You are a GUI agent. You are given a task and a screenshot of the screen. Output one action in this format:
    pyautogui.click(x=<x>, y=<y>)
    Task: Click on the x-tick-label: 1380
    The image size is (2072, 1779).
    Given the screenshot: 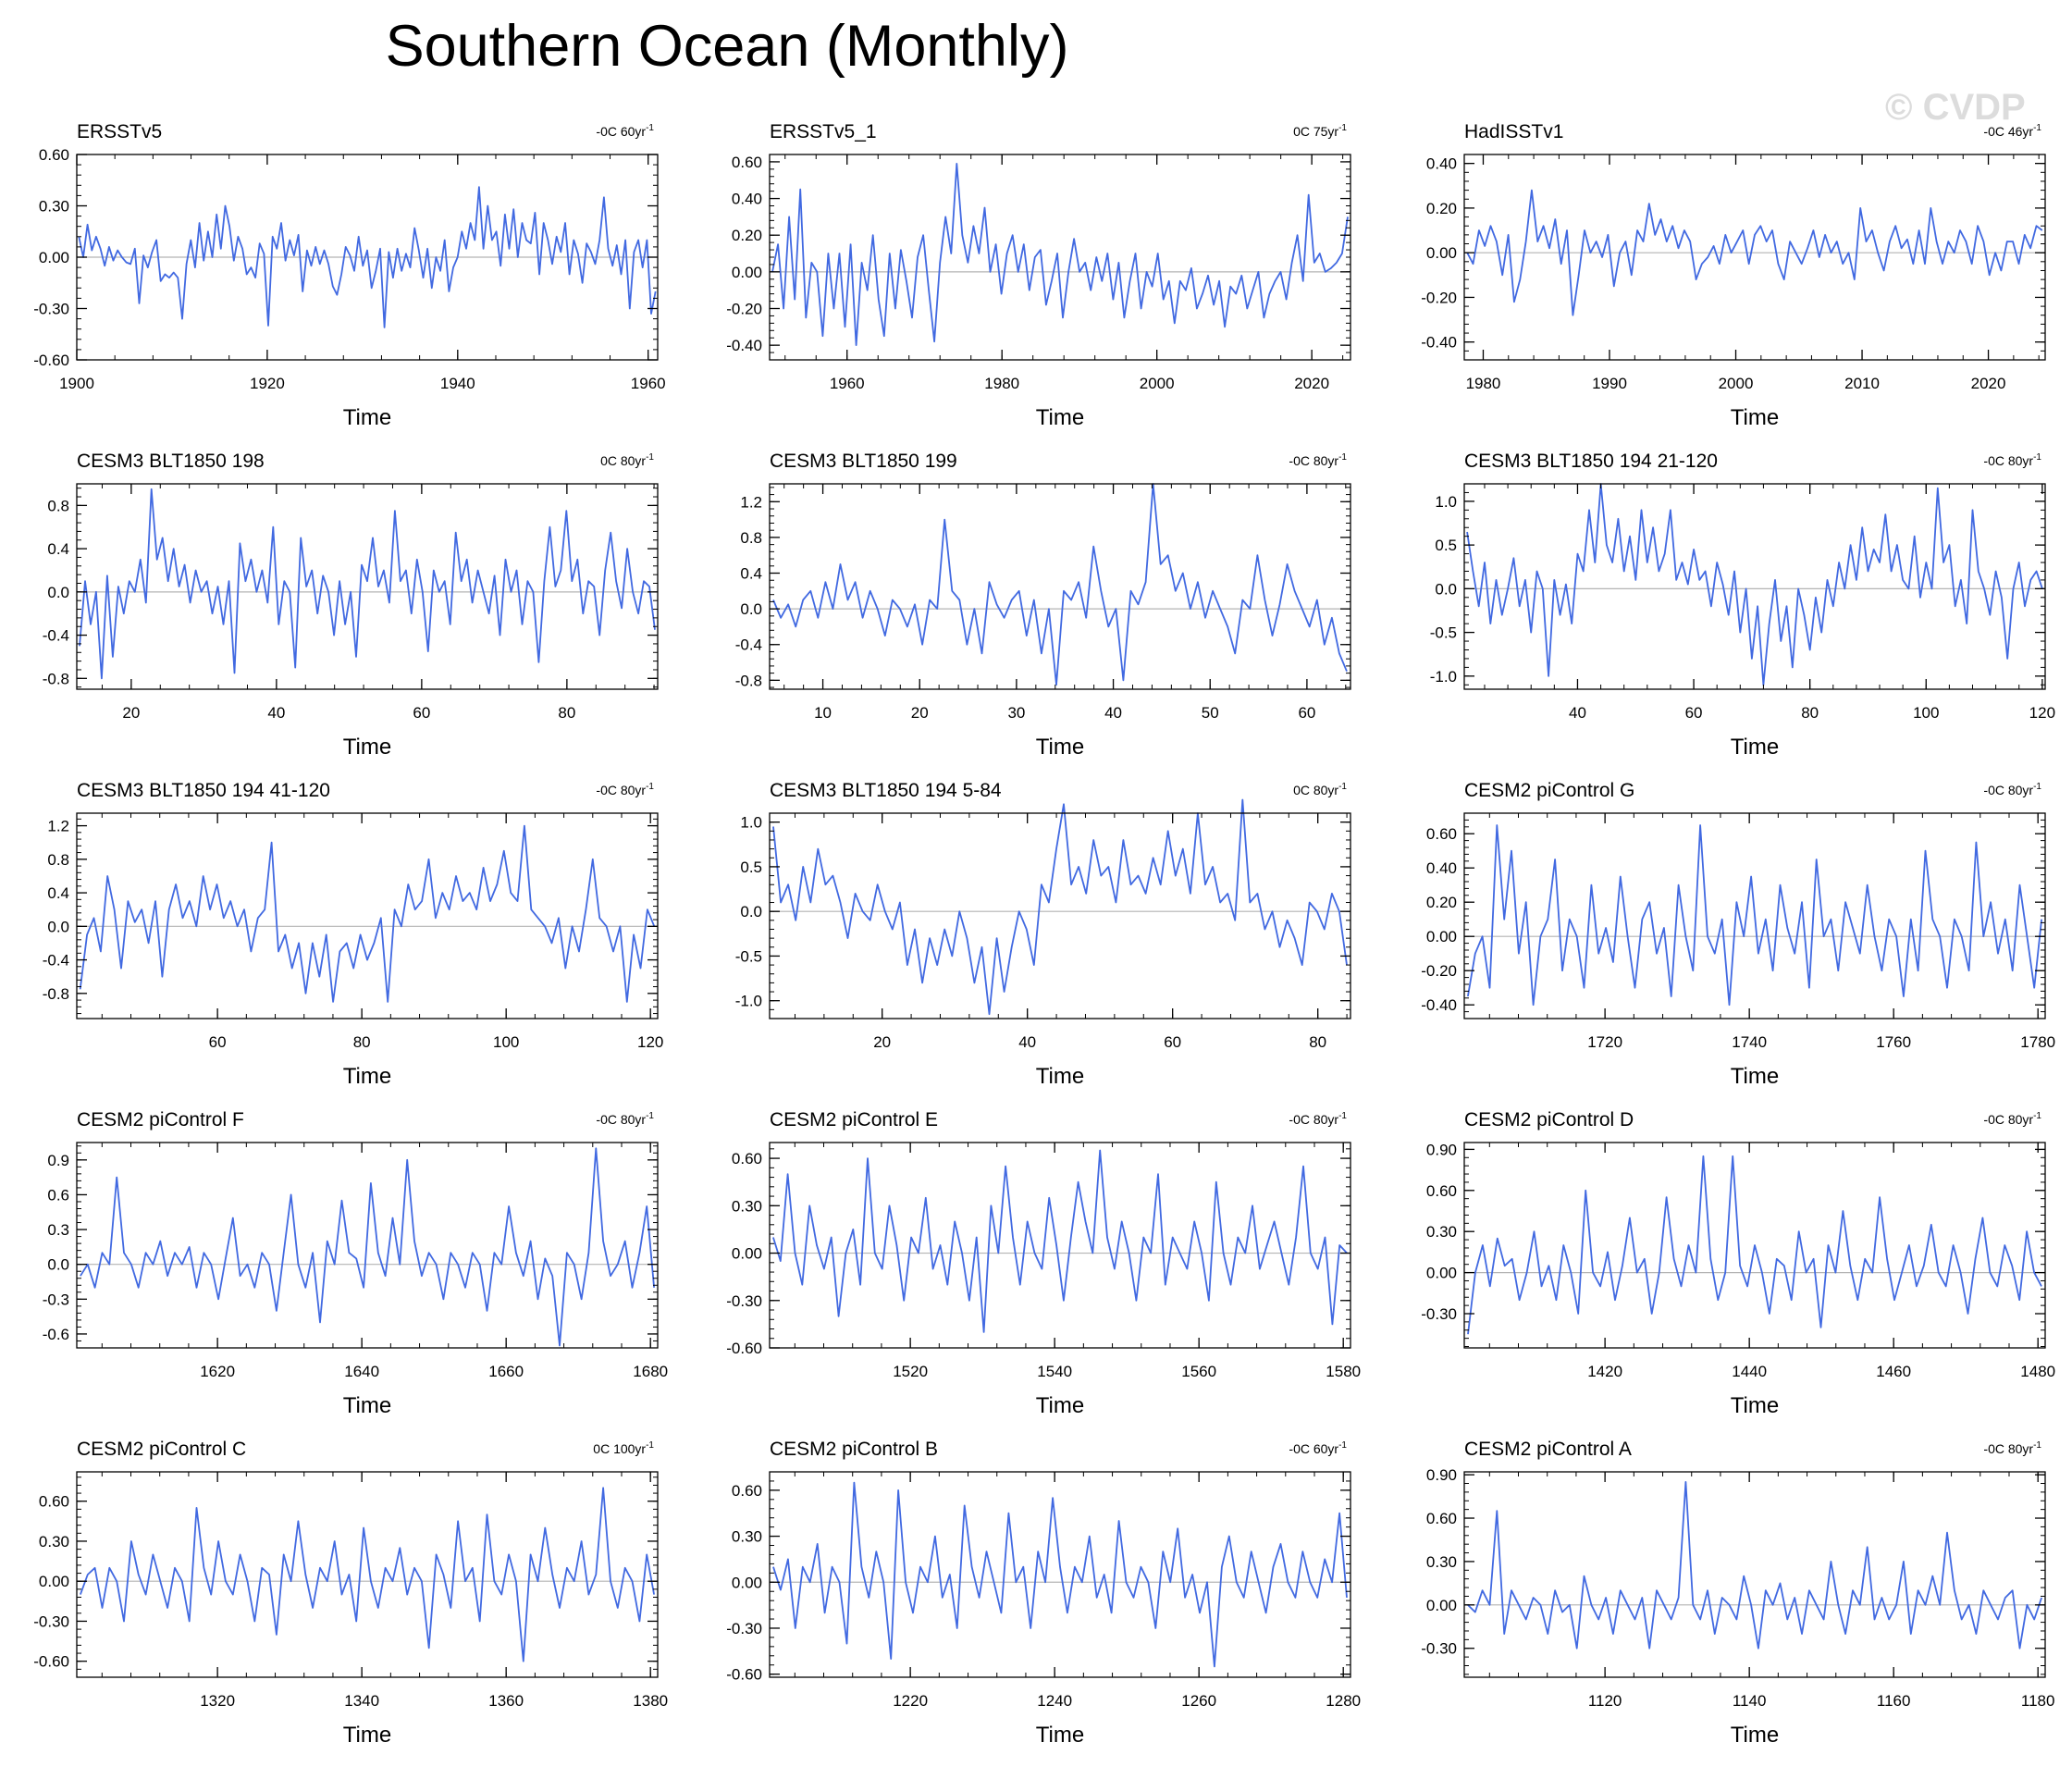 What is the action you would take?
    pyautogui.click(x=650, y=1701)
    